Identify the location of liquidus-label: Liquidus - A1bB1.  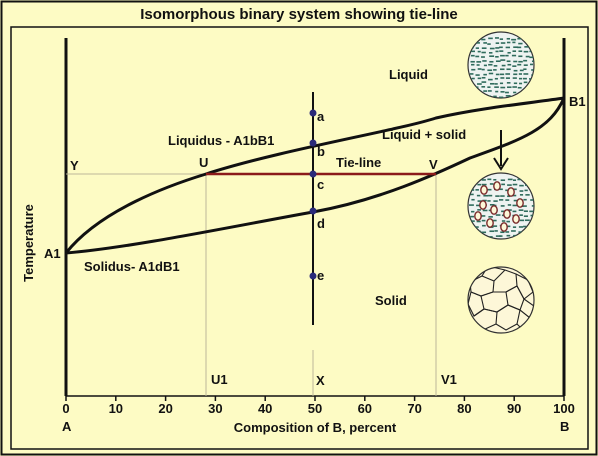
(221, 140).